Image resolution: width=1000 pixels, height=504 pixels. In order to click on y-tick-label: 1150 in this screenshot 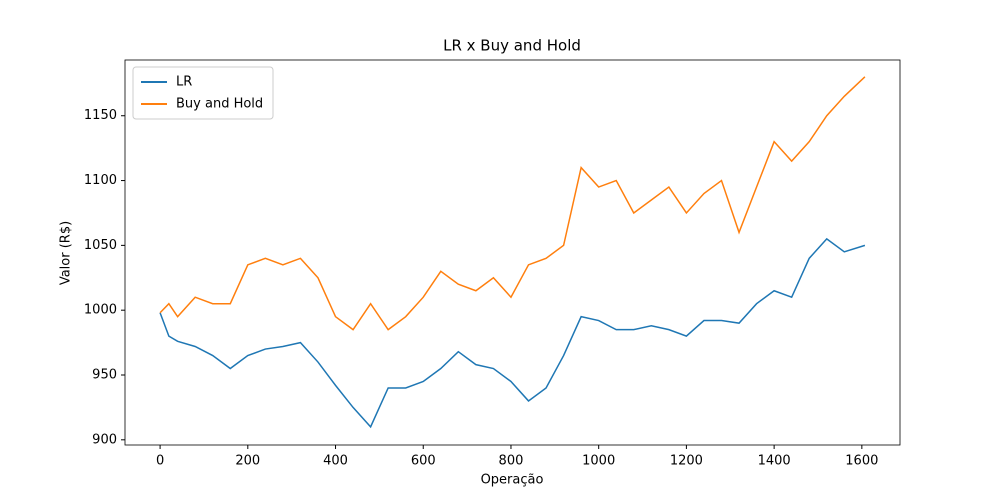, I will do `click(100, 115)`.